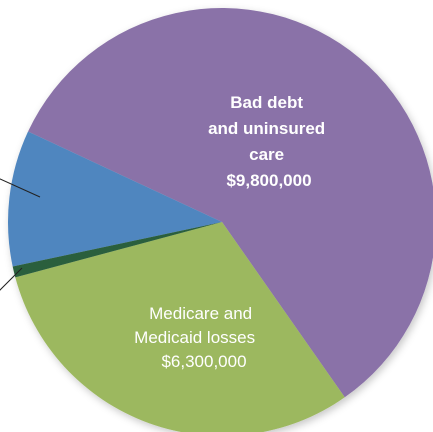 The image size is (433, 432). What do you see at coordinates (20, 188) in the screenshot?
I see `leader-line-blue` at bounding box center [20, 188].